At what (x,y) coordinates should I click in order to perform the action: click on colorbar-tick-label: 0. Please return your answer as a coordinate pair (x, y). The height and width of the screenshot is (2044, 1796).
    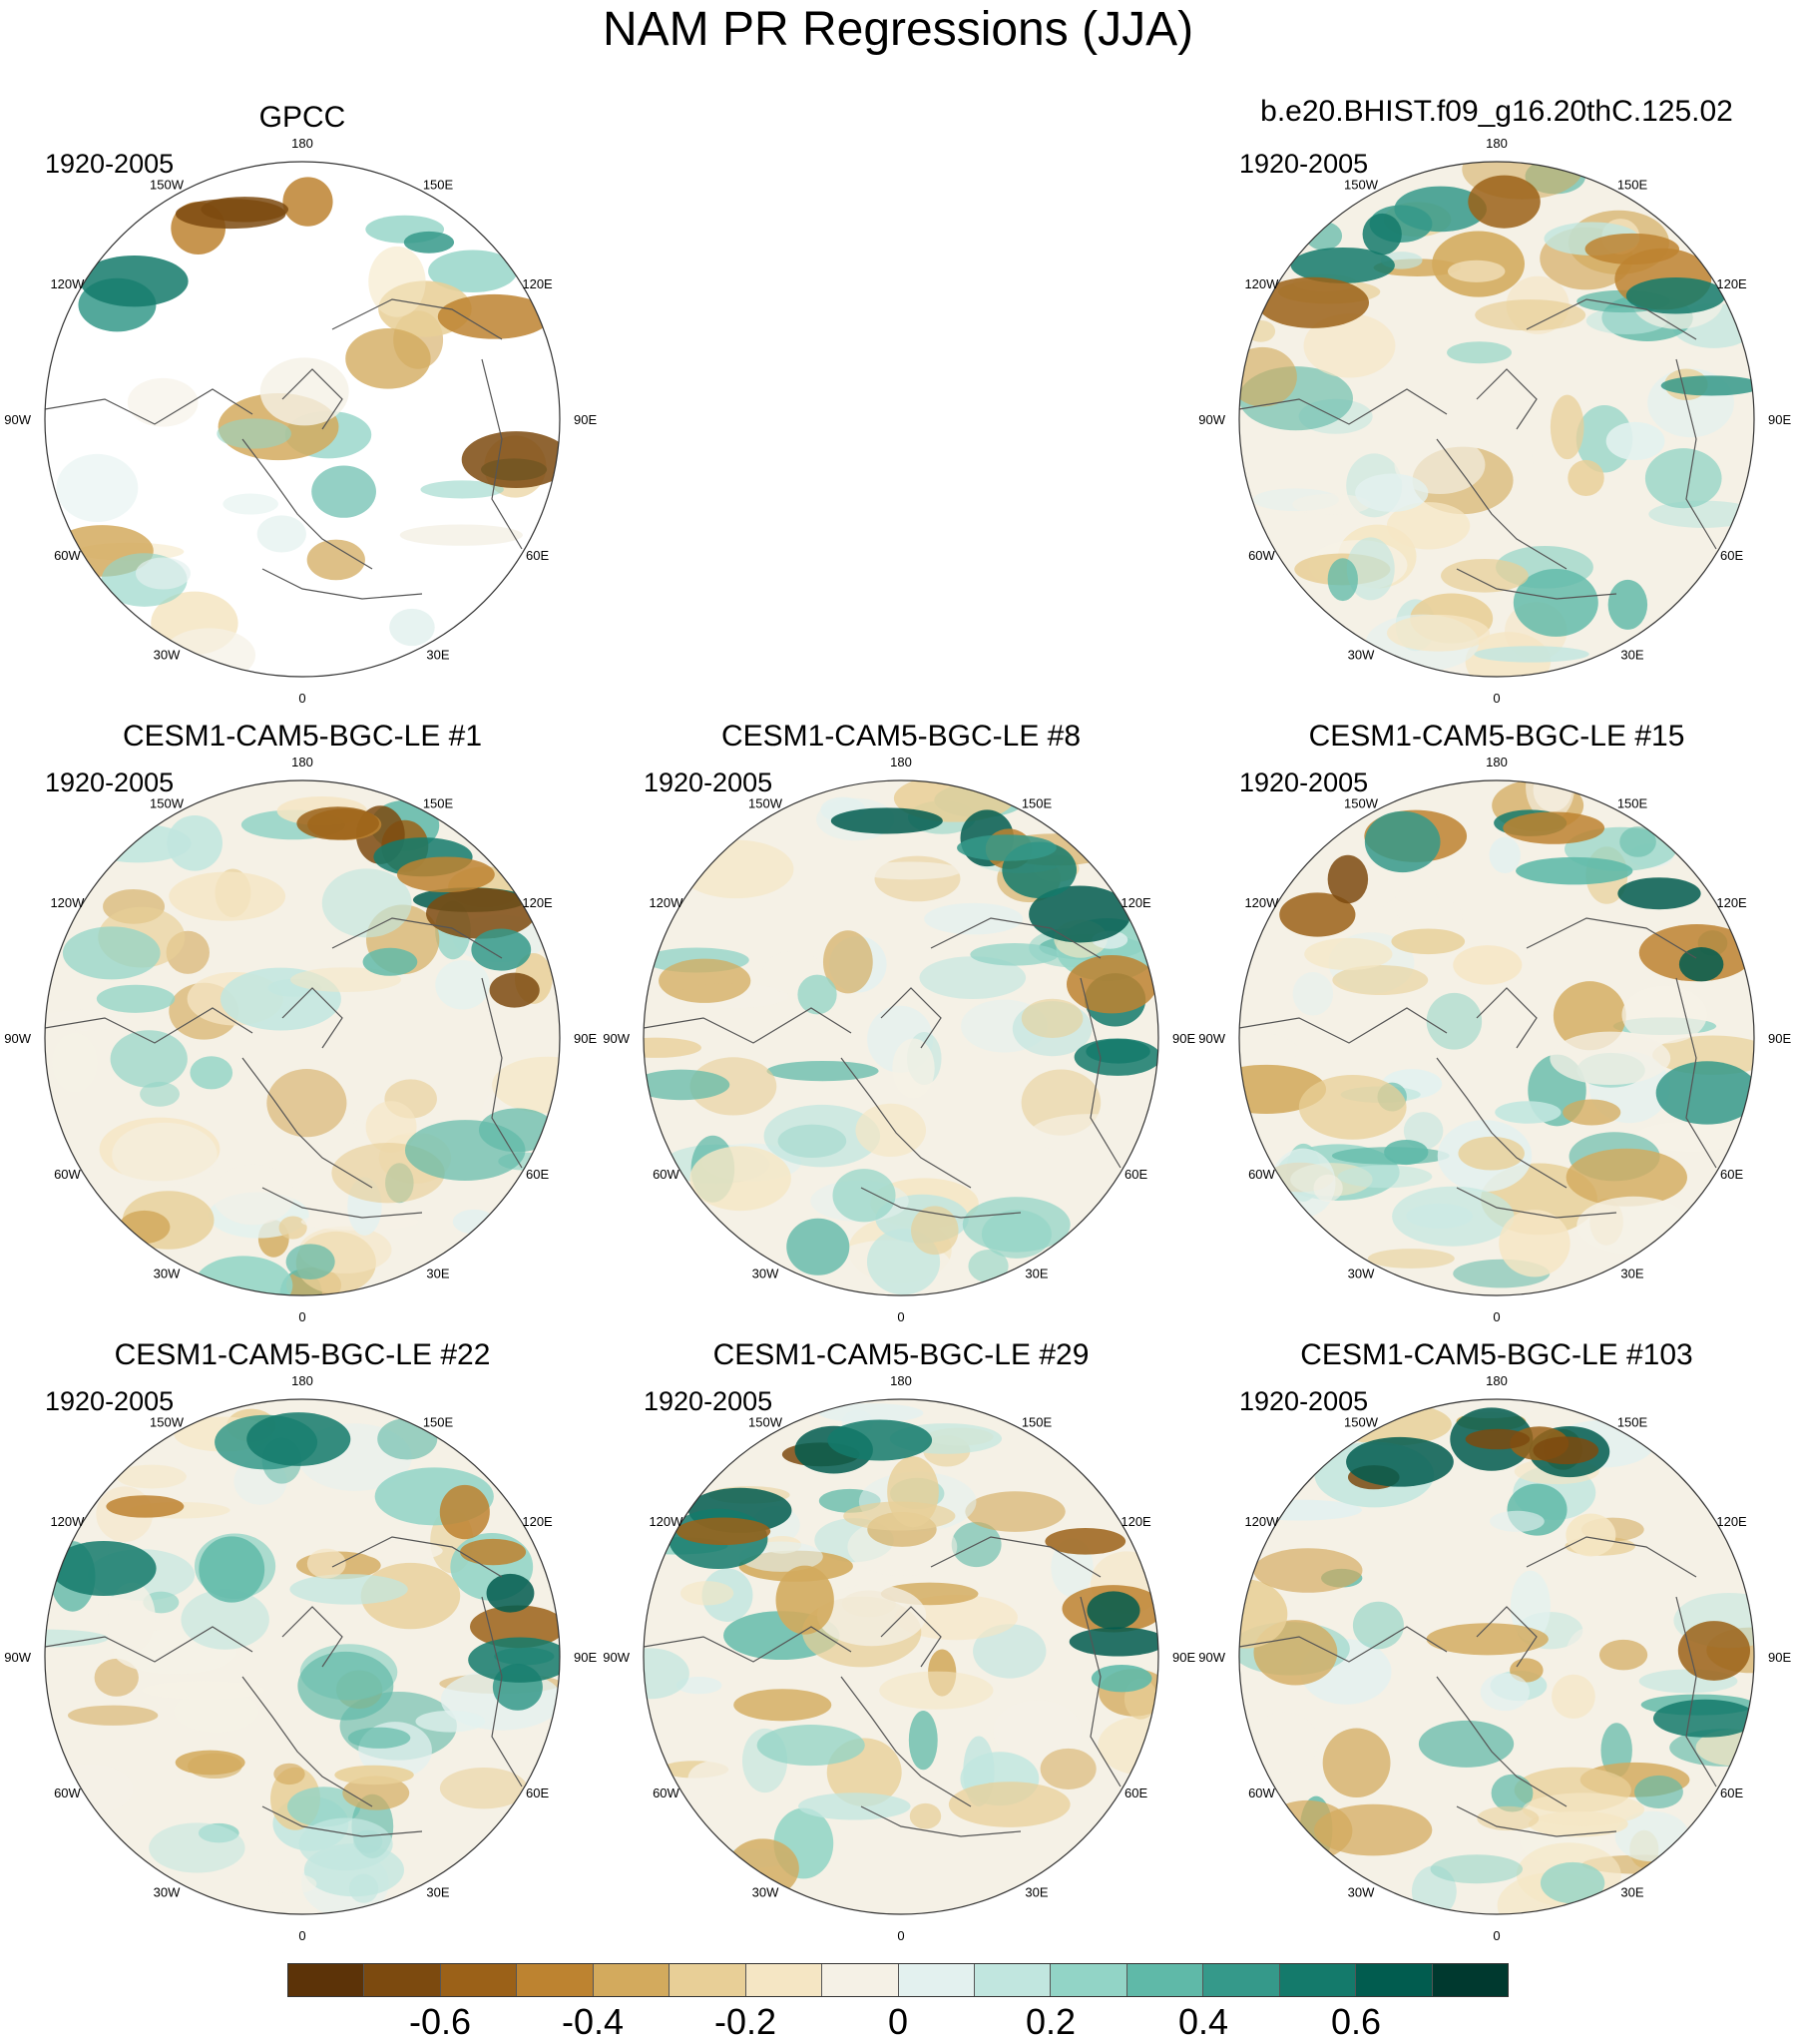
    Looking at the image, I should click on (898, 2021).